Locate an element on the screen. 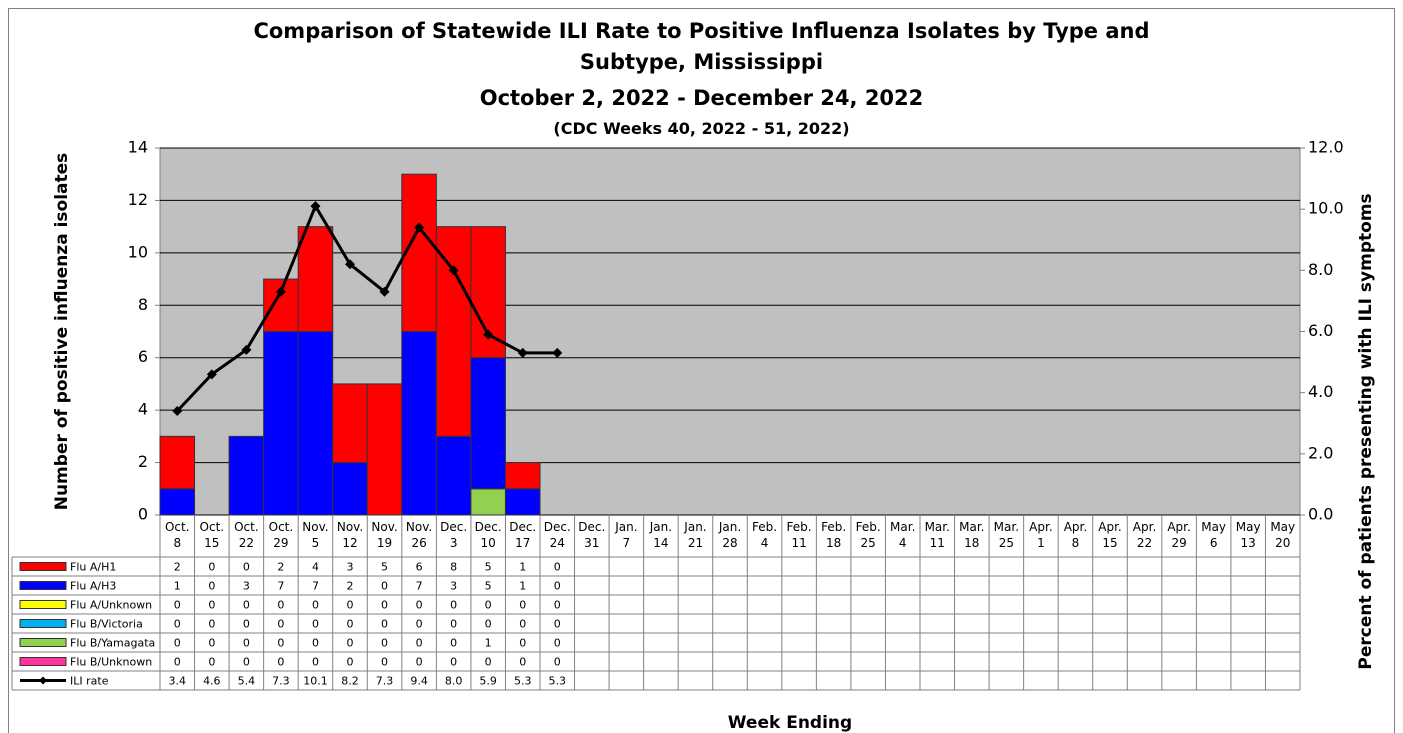  table-value: 5.3 is located at coordinates (558, 681).